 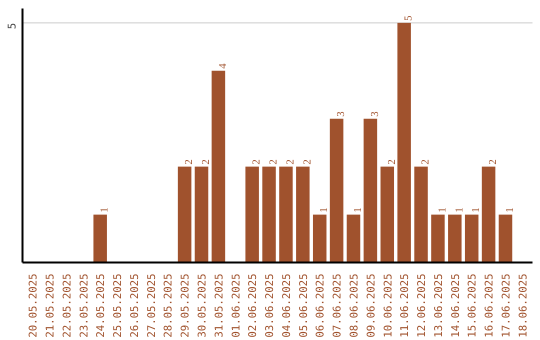 What do you see at coordinates (134, 306) in the screenshot?
I see `x-tick-label: 26.05.2025` at bounding box center [134, 306].